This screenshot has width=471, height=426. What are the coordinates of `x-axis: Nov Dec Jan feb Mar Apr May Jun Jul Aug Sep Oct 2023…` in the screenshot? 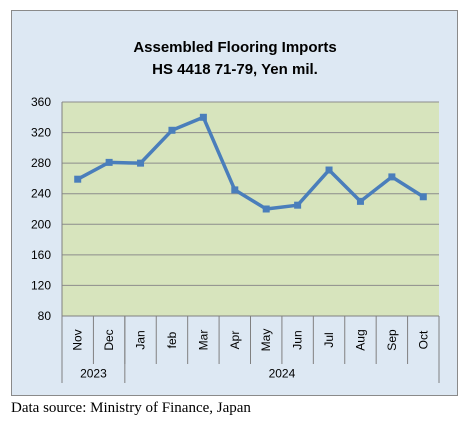 It's located at (250, 349).